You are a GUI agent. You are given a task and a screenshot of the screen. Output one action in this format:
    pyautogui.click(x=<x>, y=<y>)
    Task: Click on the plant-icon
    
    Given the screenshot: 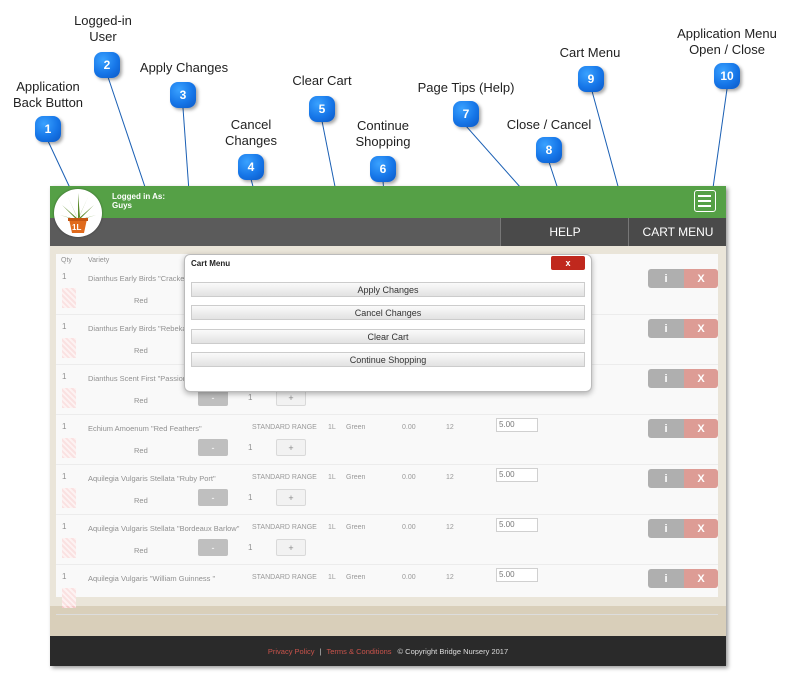 What is the action you would take?
    pyautogui.click(x=78, y=213)
    